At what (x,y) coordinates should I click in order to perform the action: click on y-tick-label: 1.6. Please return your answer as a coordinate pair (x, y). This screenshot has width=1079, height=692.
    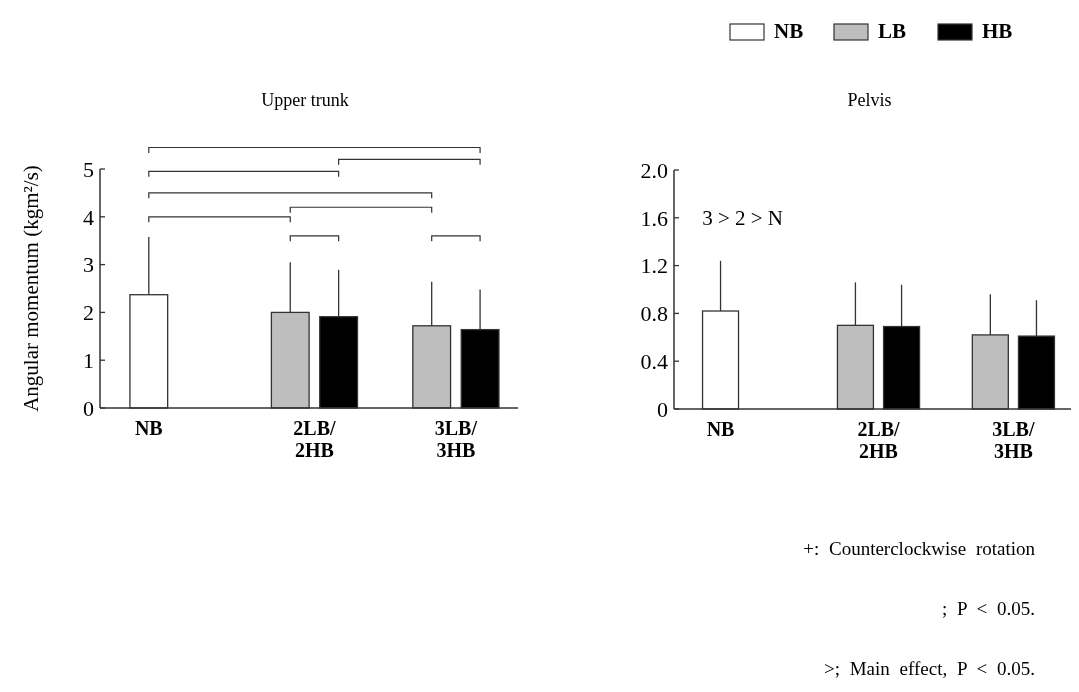
    Looking at the image, I should click on (654, 218).